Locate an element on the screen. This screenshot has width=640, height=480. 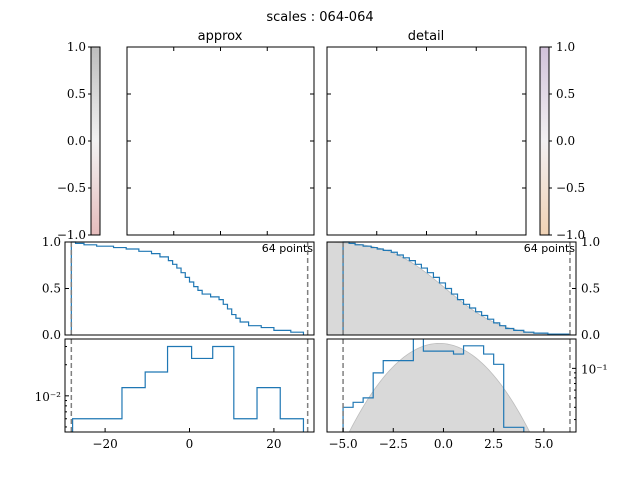
colorbar-right-tick-label: −0.5 is located at coordinates (570, 188).